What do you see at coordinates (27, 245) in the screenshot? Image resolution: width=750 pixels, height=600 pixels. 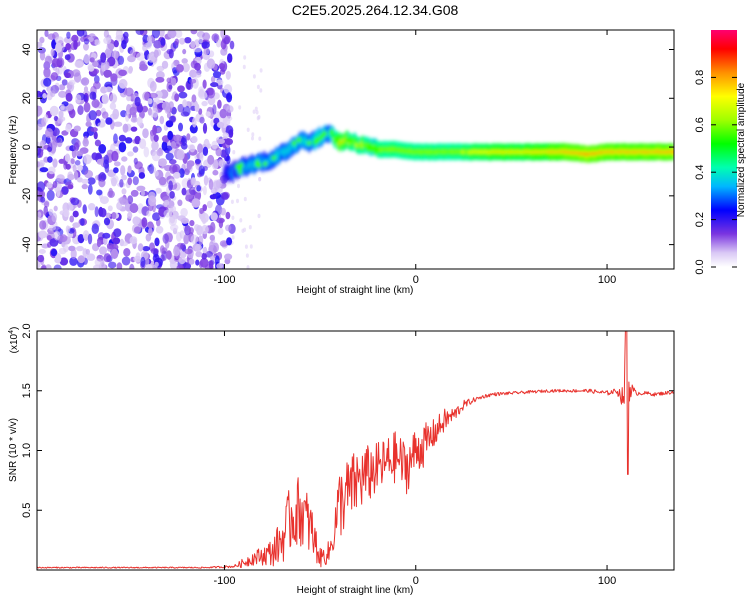 I see `spectrogram-ytick-label: -40` at bounding box center [27, 245].